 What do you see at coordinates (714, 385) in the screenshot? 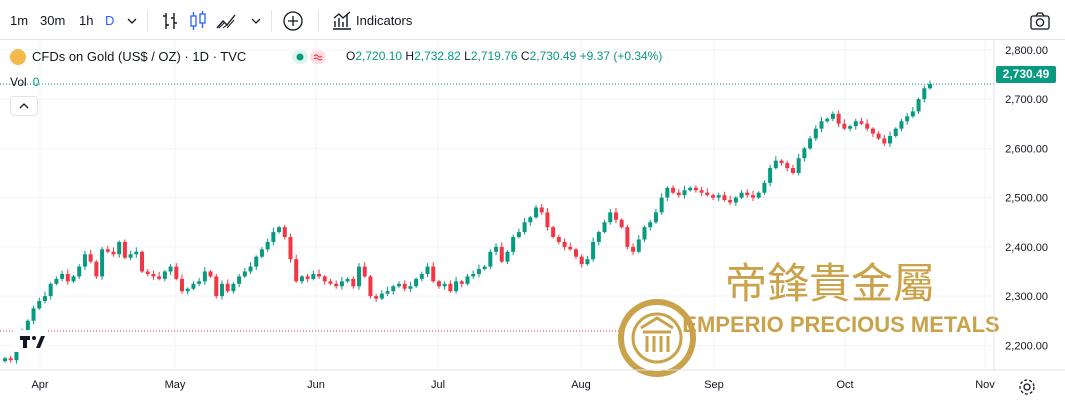
I see `time-tick-label: Sep` at bounding box center [714, 385].